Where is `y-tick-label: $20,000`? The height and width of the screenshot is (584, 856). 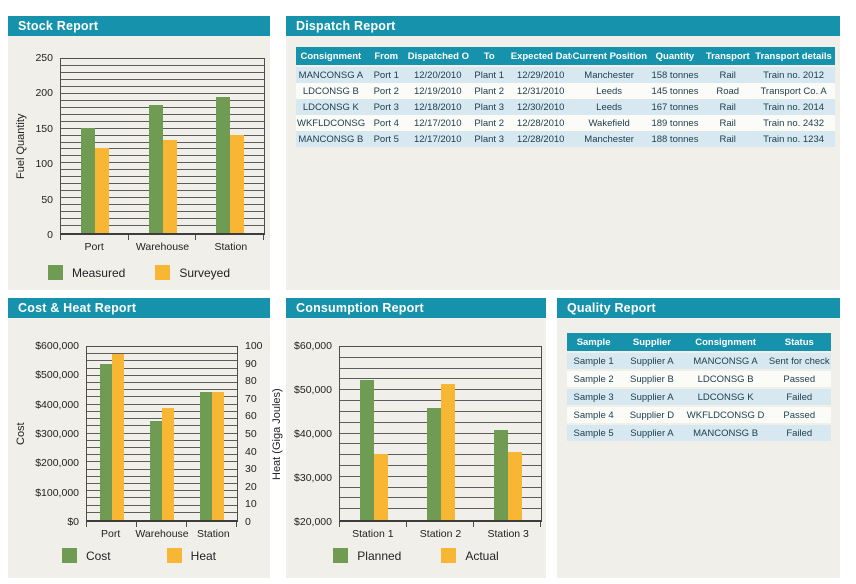 y-tick-label: $20,000 is located at coordinates (313, 522).